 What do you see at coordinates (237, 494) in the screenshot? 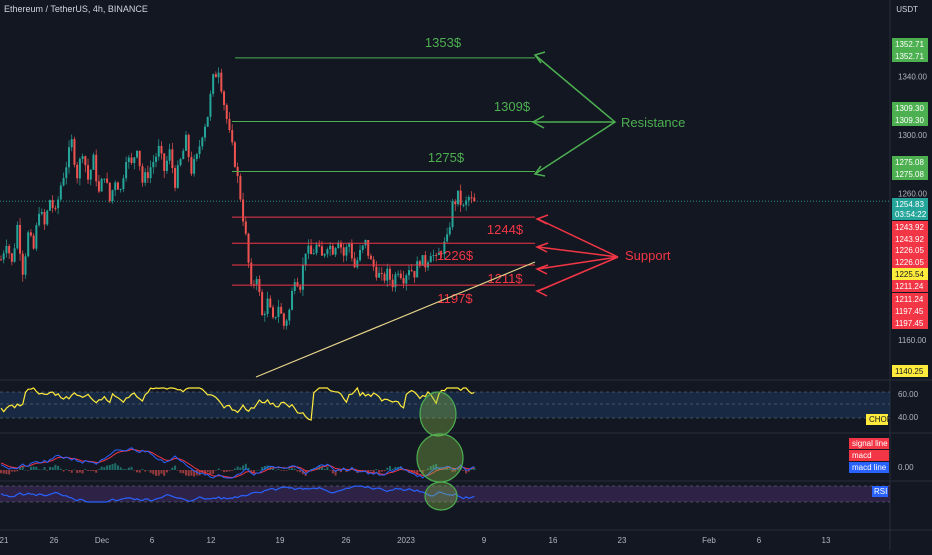
I see `rsi-line` at bounding box center [237, 494].